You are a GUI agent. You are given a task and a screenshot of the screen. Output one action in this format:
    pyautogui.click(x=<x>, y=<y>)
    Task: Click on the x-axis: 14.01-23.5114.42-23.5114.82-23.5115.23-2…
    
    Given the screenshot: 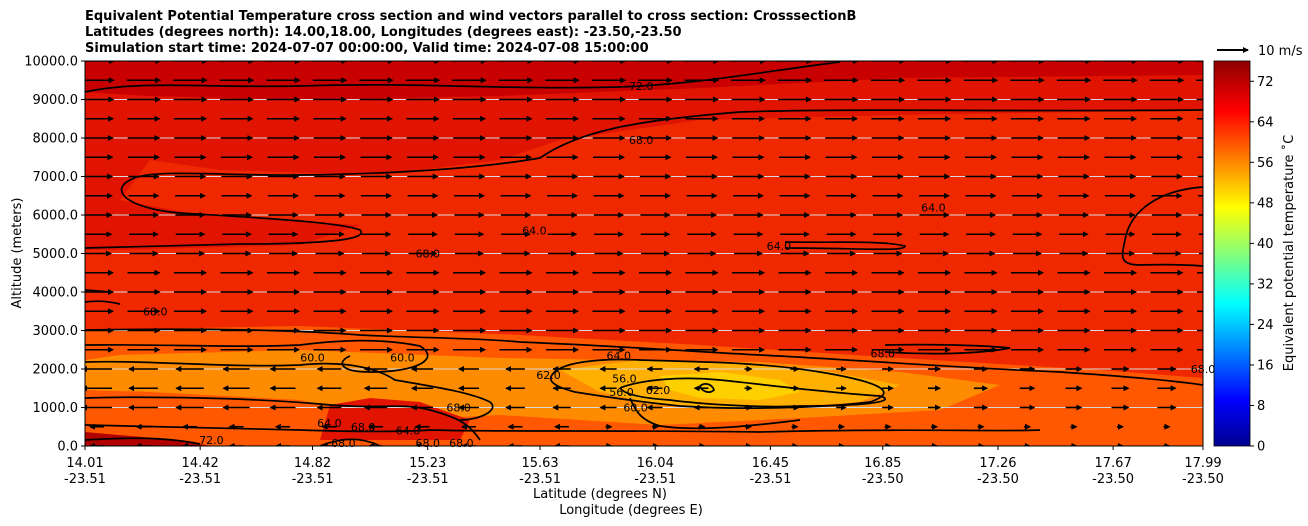 What is the action you would take?
    pyautogui.click(x=644, y=466)
    